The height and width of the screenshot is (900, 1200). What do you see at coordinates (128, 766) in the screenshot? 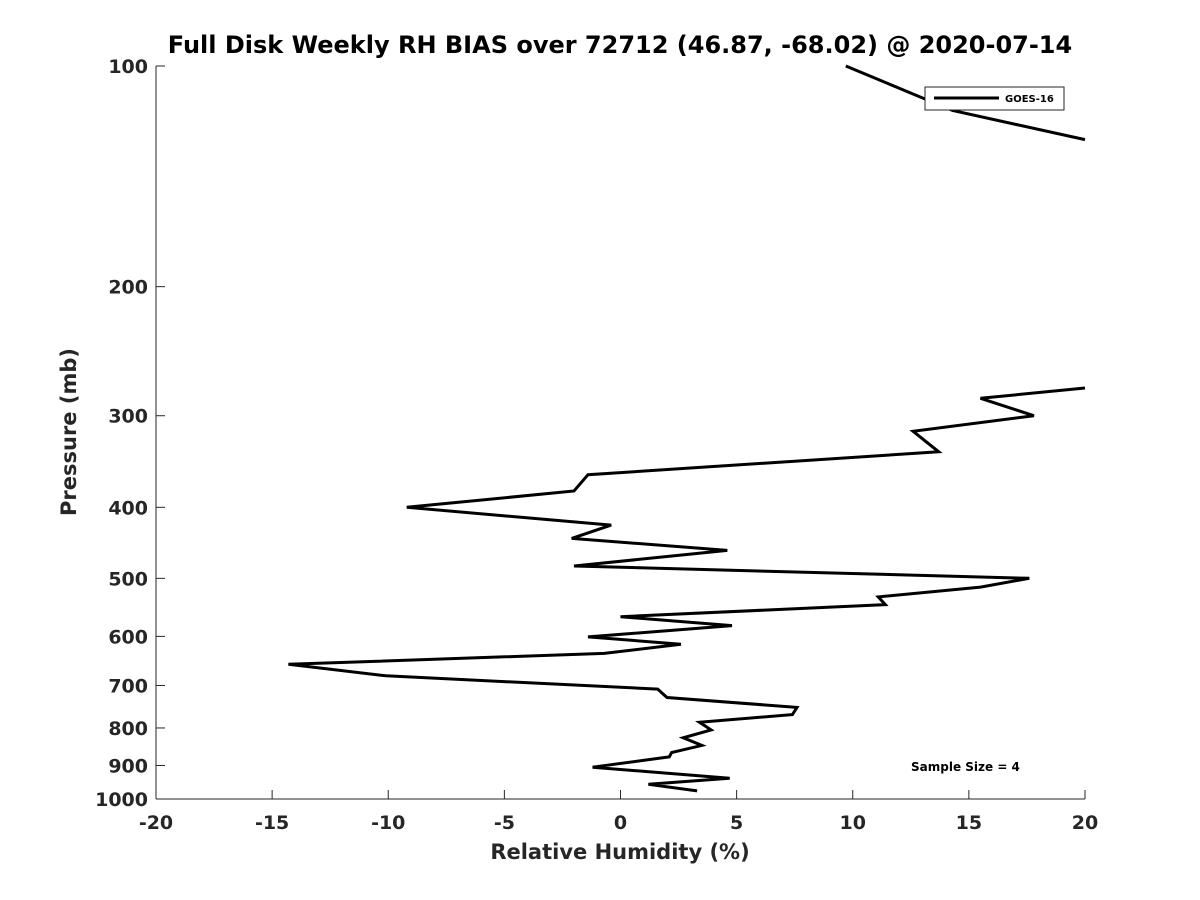
I see `y-tick-label: 900` at bounding box center [128, 766].